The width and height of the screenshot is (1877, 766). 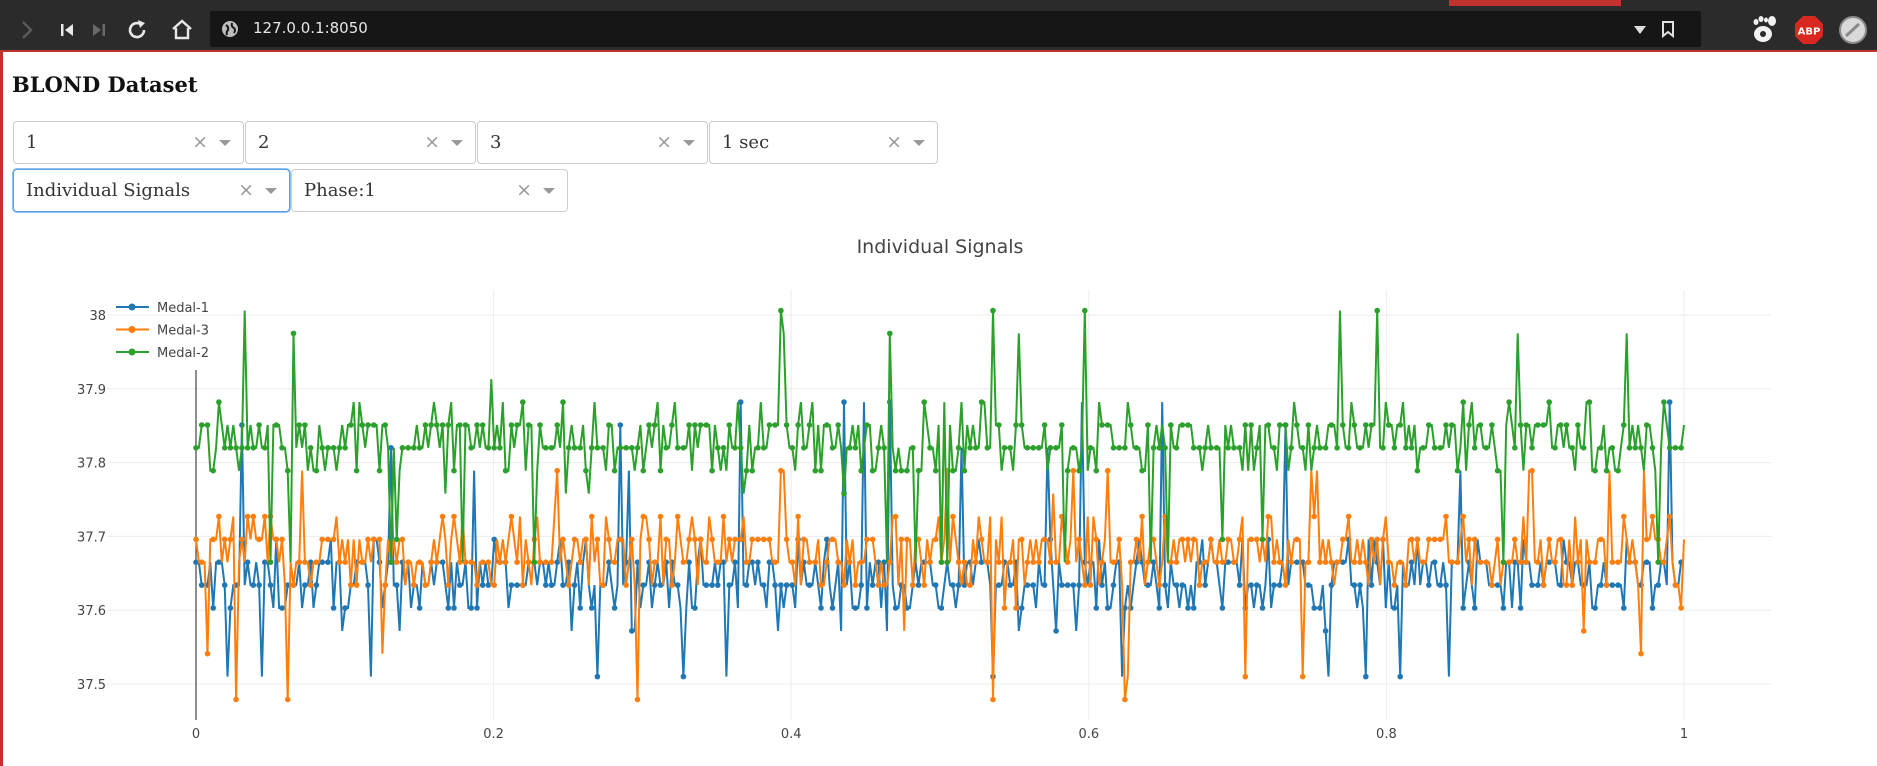 What do you see at coordinates (524, 190) in the screenshot?
I see `clear-icon: ×` at bounding box center [524, 190].